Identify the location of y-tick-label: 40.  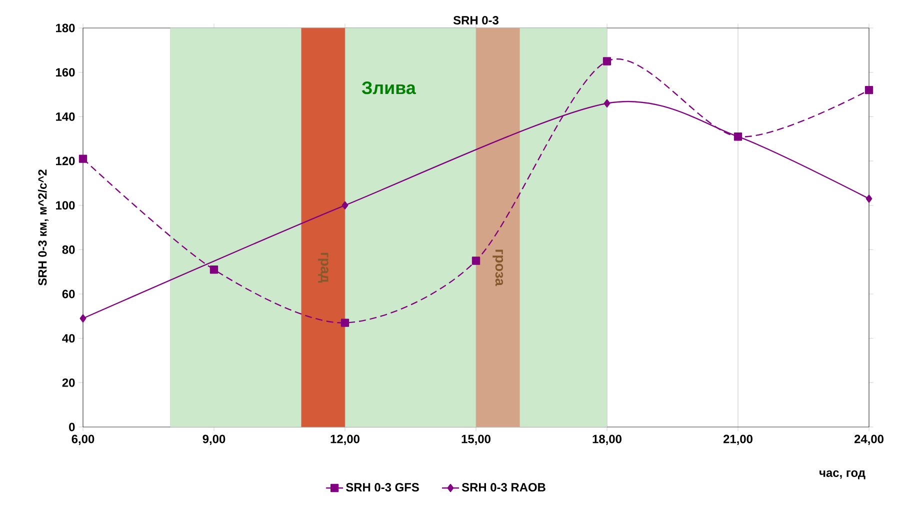
(68, 338).